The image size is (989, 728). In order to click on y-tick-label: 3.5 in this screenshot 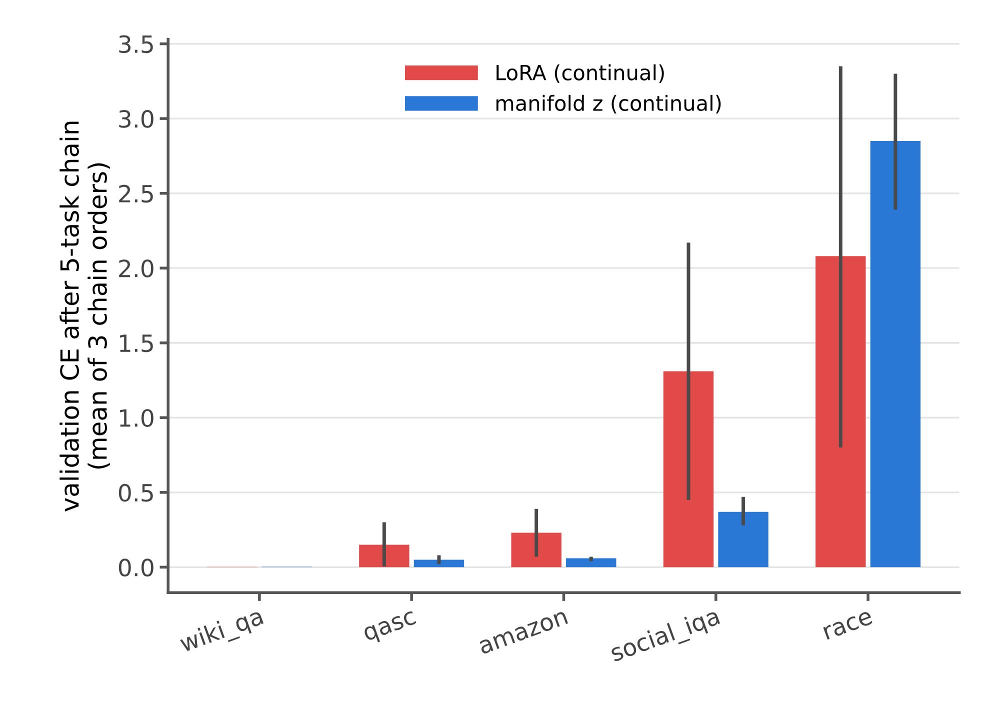, I will do `click(136, 44)`.